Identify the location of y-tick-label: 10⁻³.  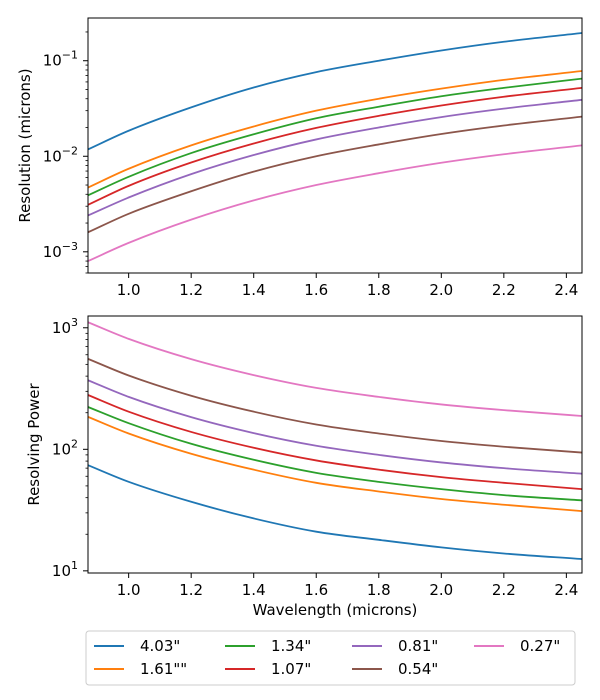
(60, 250).